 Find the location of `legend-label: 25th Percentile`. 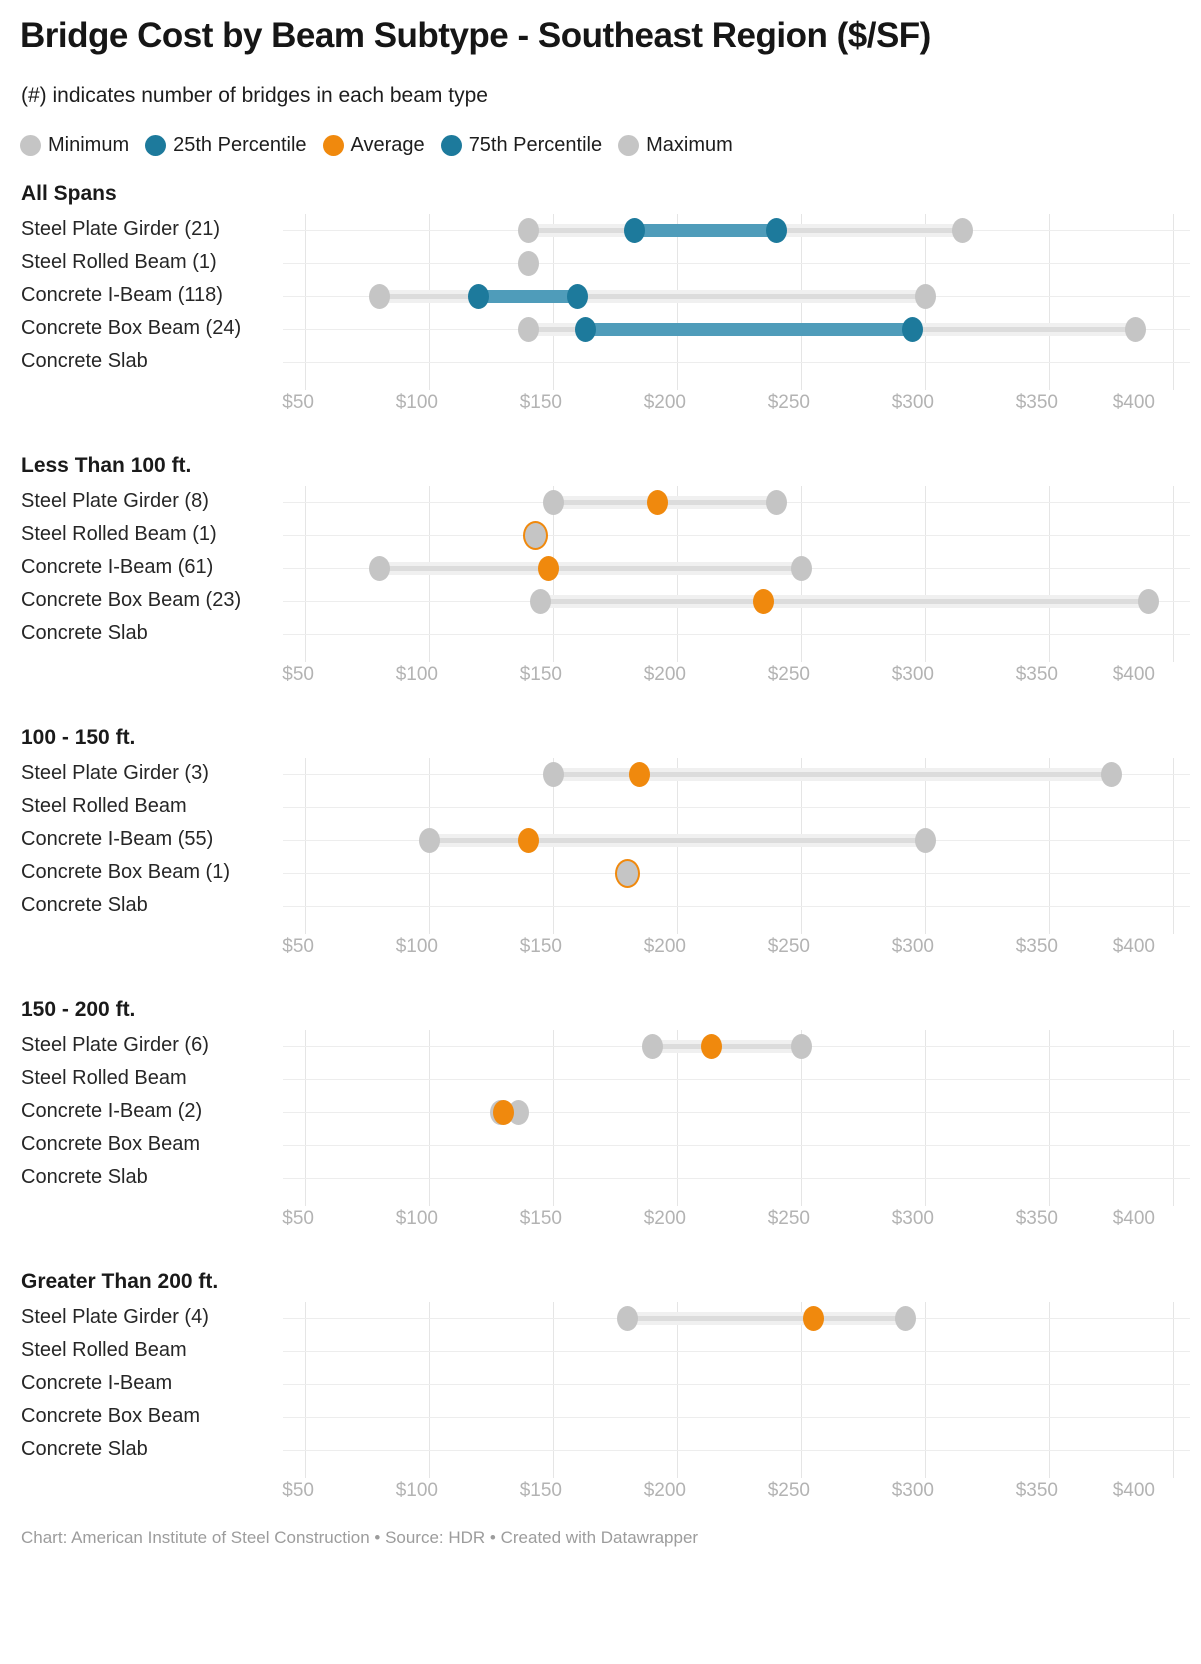

legend-label: 25th Percentile is located at coordinates (240, 145).